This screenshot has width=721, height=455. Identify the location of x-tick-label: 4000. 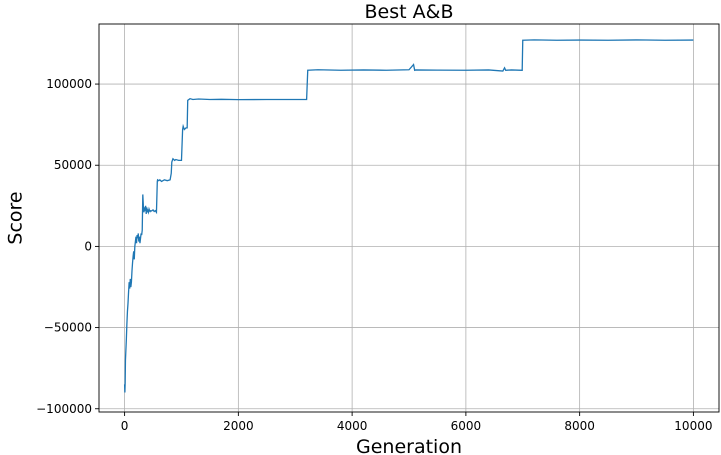
(352, 426).